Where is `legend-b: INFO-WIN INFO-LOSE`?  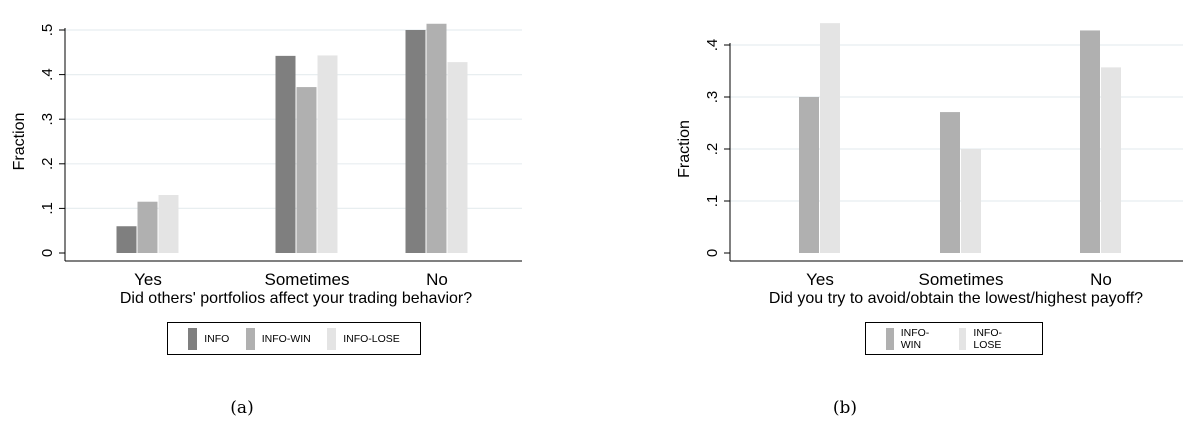 legend-b: INFO-WIN INFO-LOSE is located at coordinates (954, 338).